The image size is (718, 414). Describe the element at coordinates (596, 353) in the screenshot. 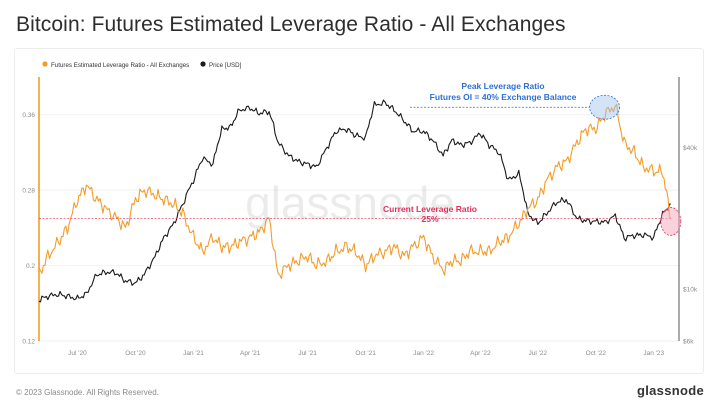

I see `x-tick-label: Oct '22` at that location.